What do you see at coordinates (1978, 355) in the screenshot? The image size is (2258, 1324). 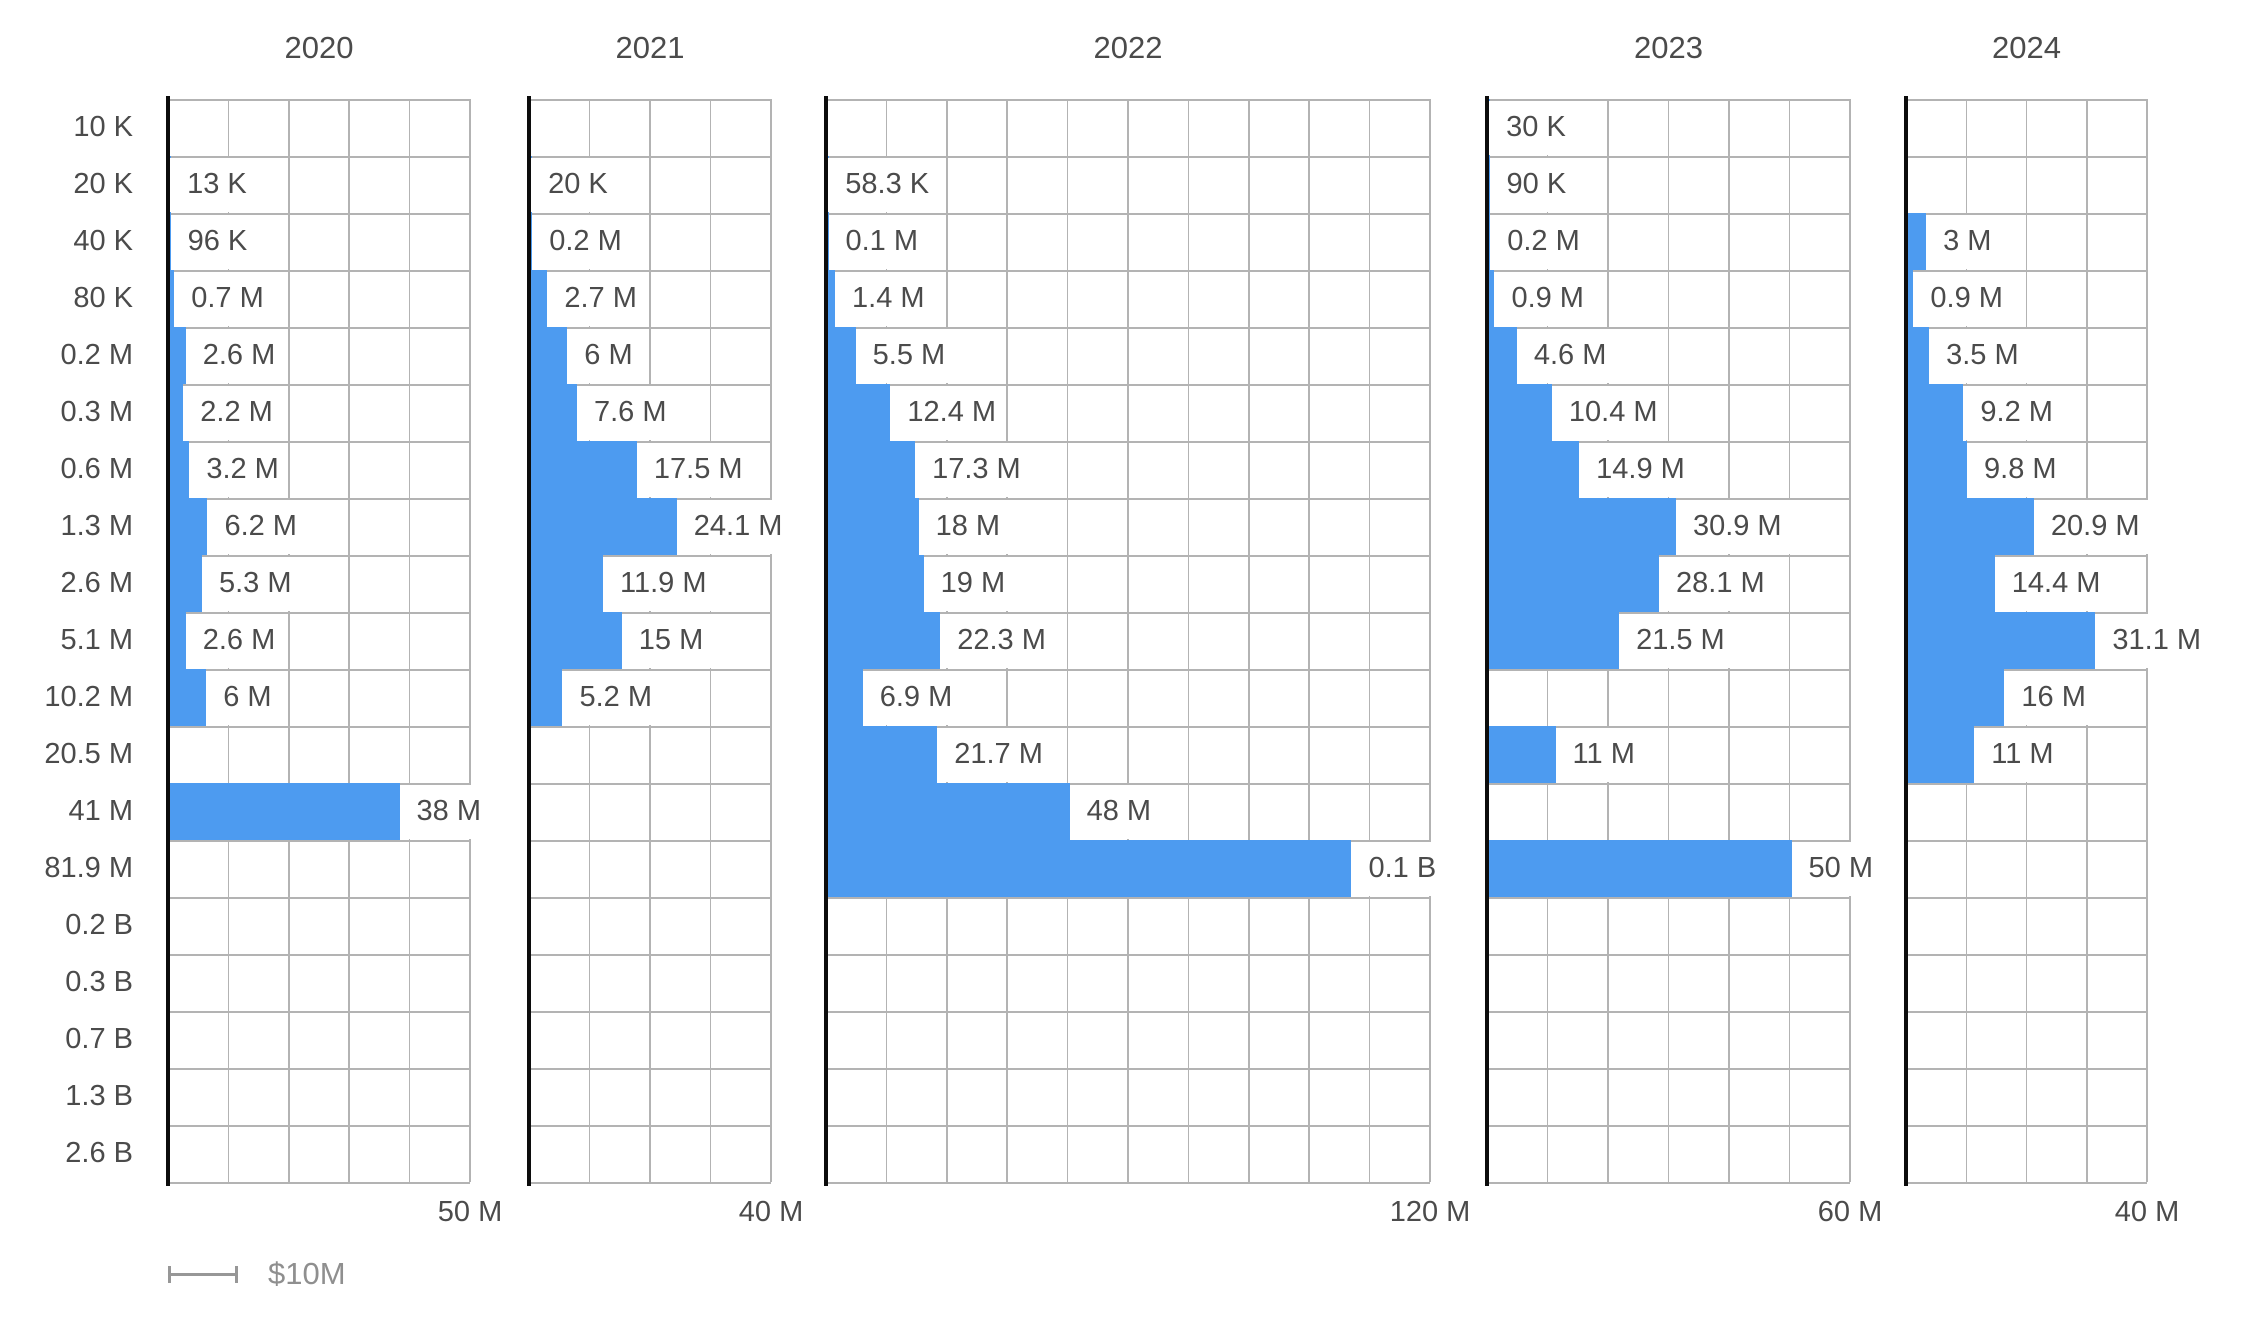 I see `bar-value-label: 3.5 M` at bounding box center [1978, 355].